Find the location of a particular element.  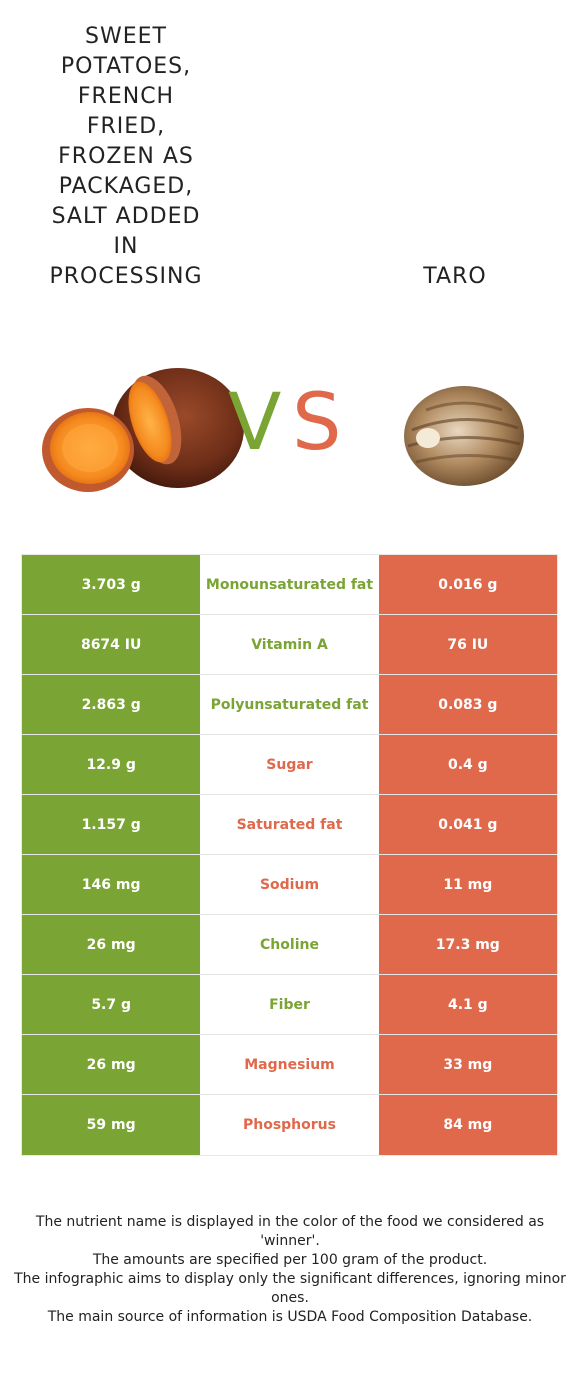

right-value: 11 mg is located at coordinates (467, 884).